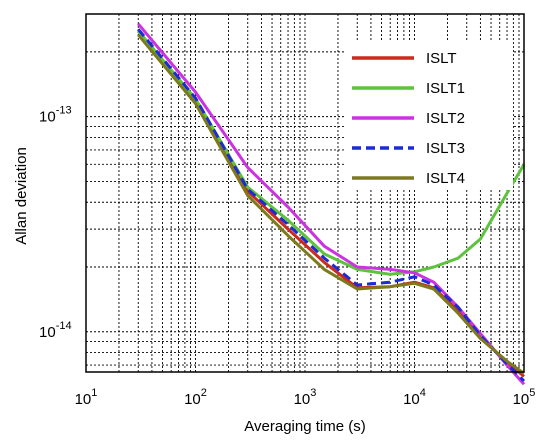  Describe the element at coordinates (445, 88) in the screenshot. I see `legend-label: ISLT1` at that location.